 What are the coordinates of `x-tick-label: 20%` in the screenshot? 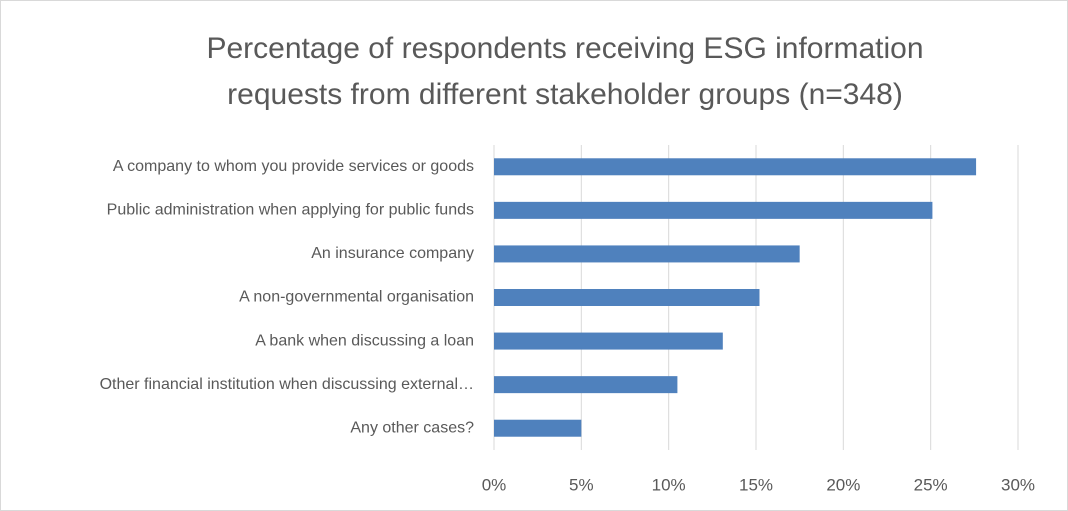 It's located at (843, 484).